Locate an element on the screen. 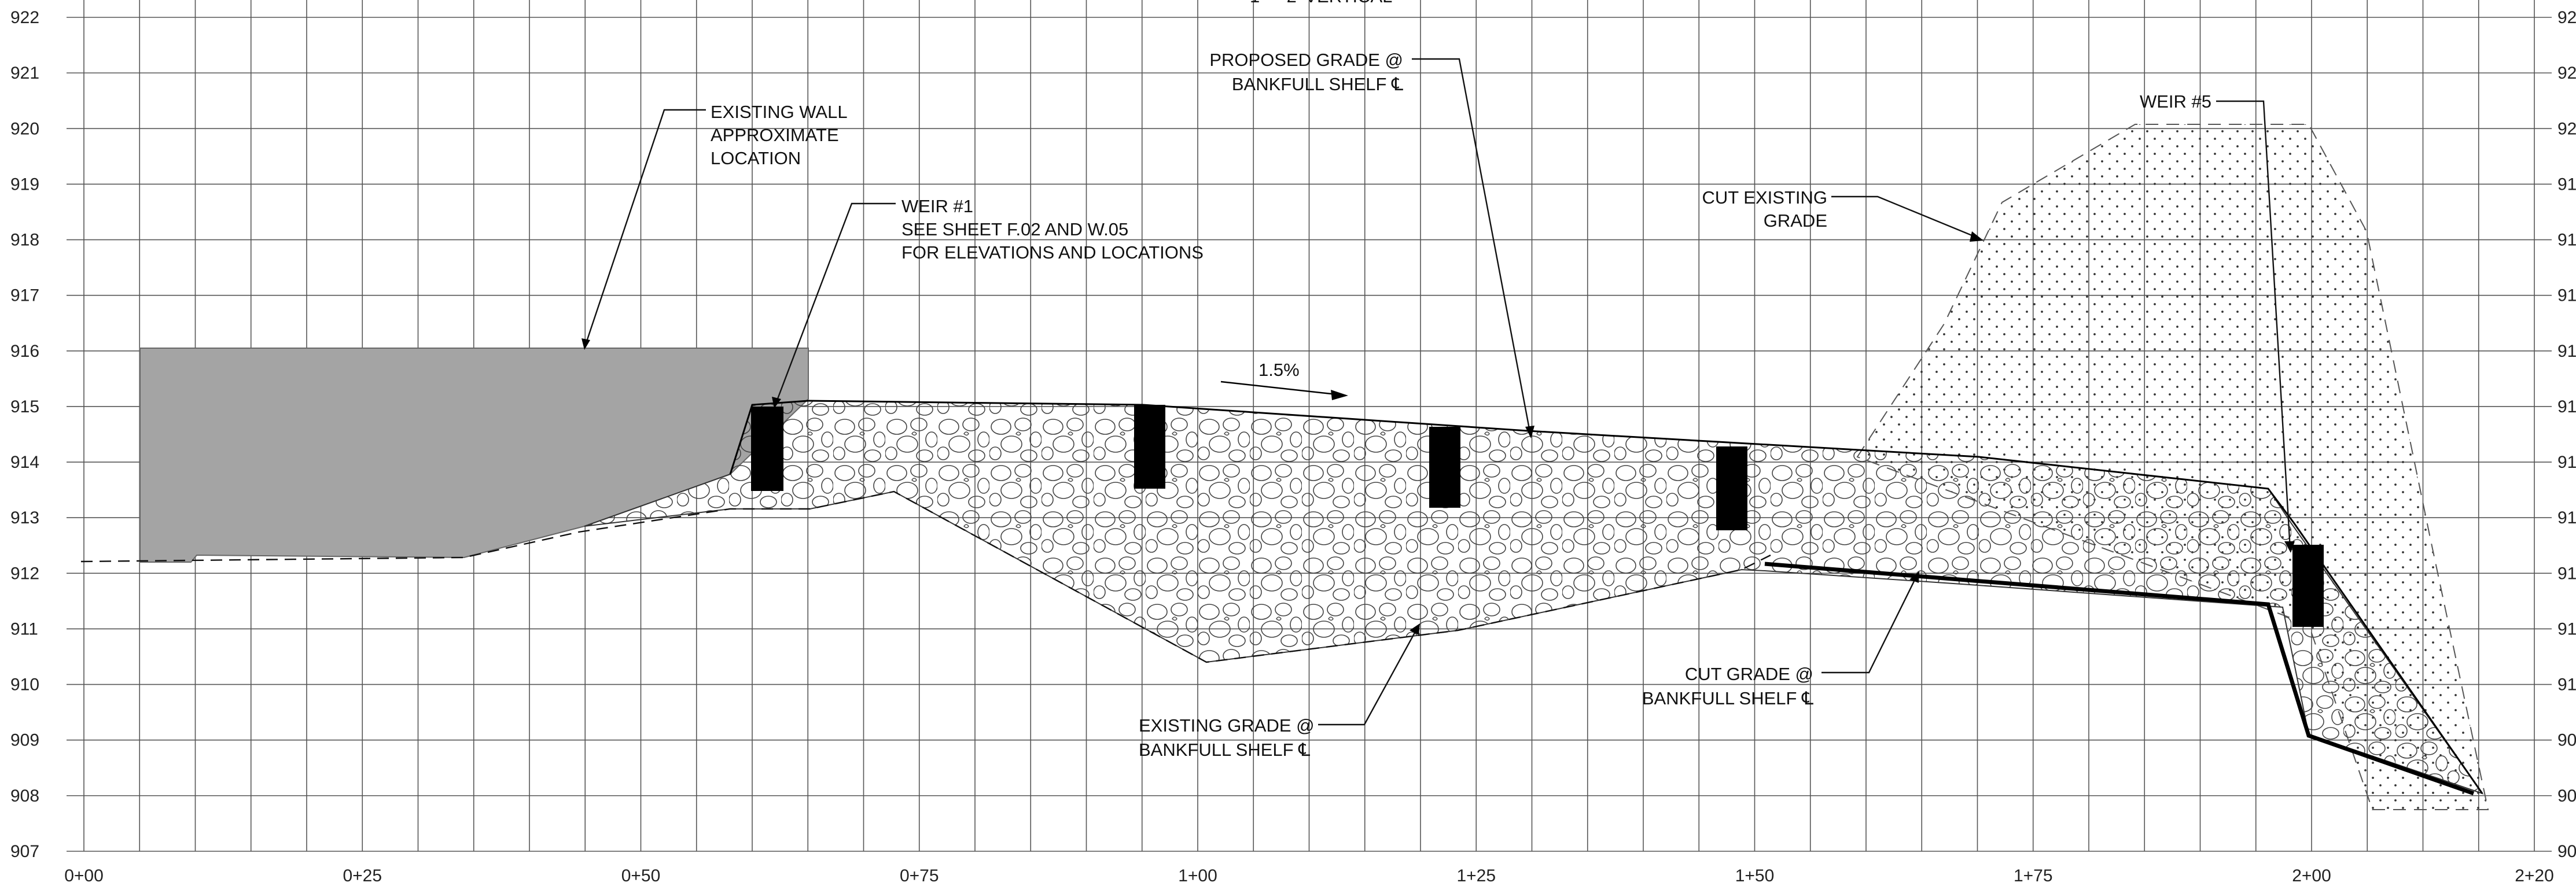 Image resolution: width=2576 pixels, height=890 pixels. elevation-label-left: 922 is located at coordinates (24, 17).